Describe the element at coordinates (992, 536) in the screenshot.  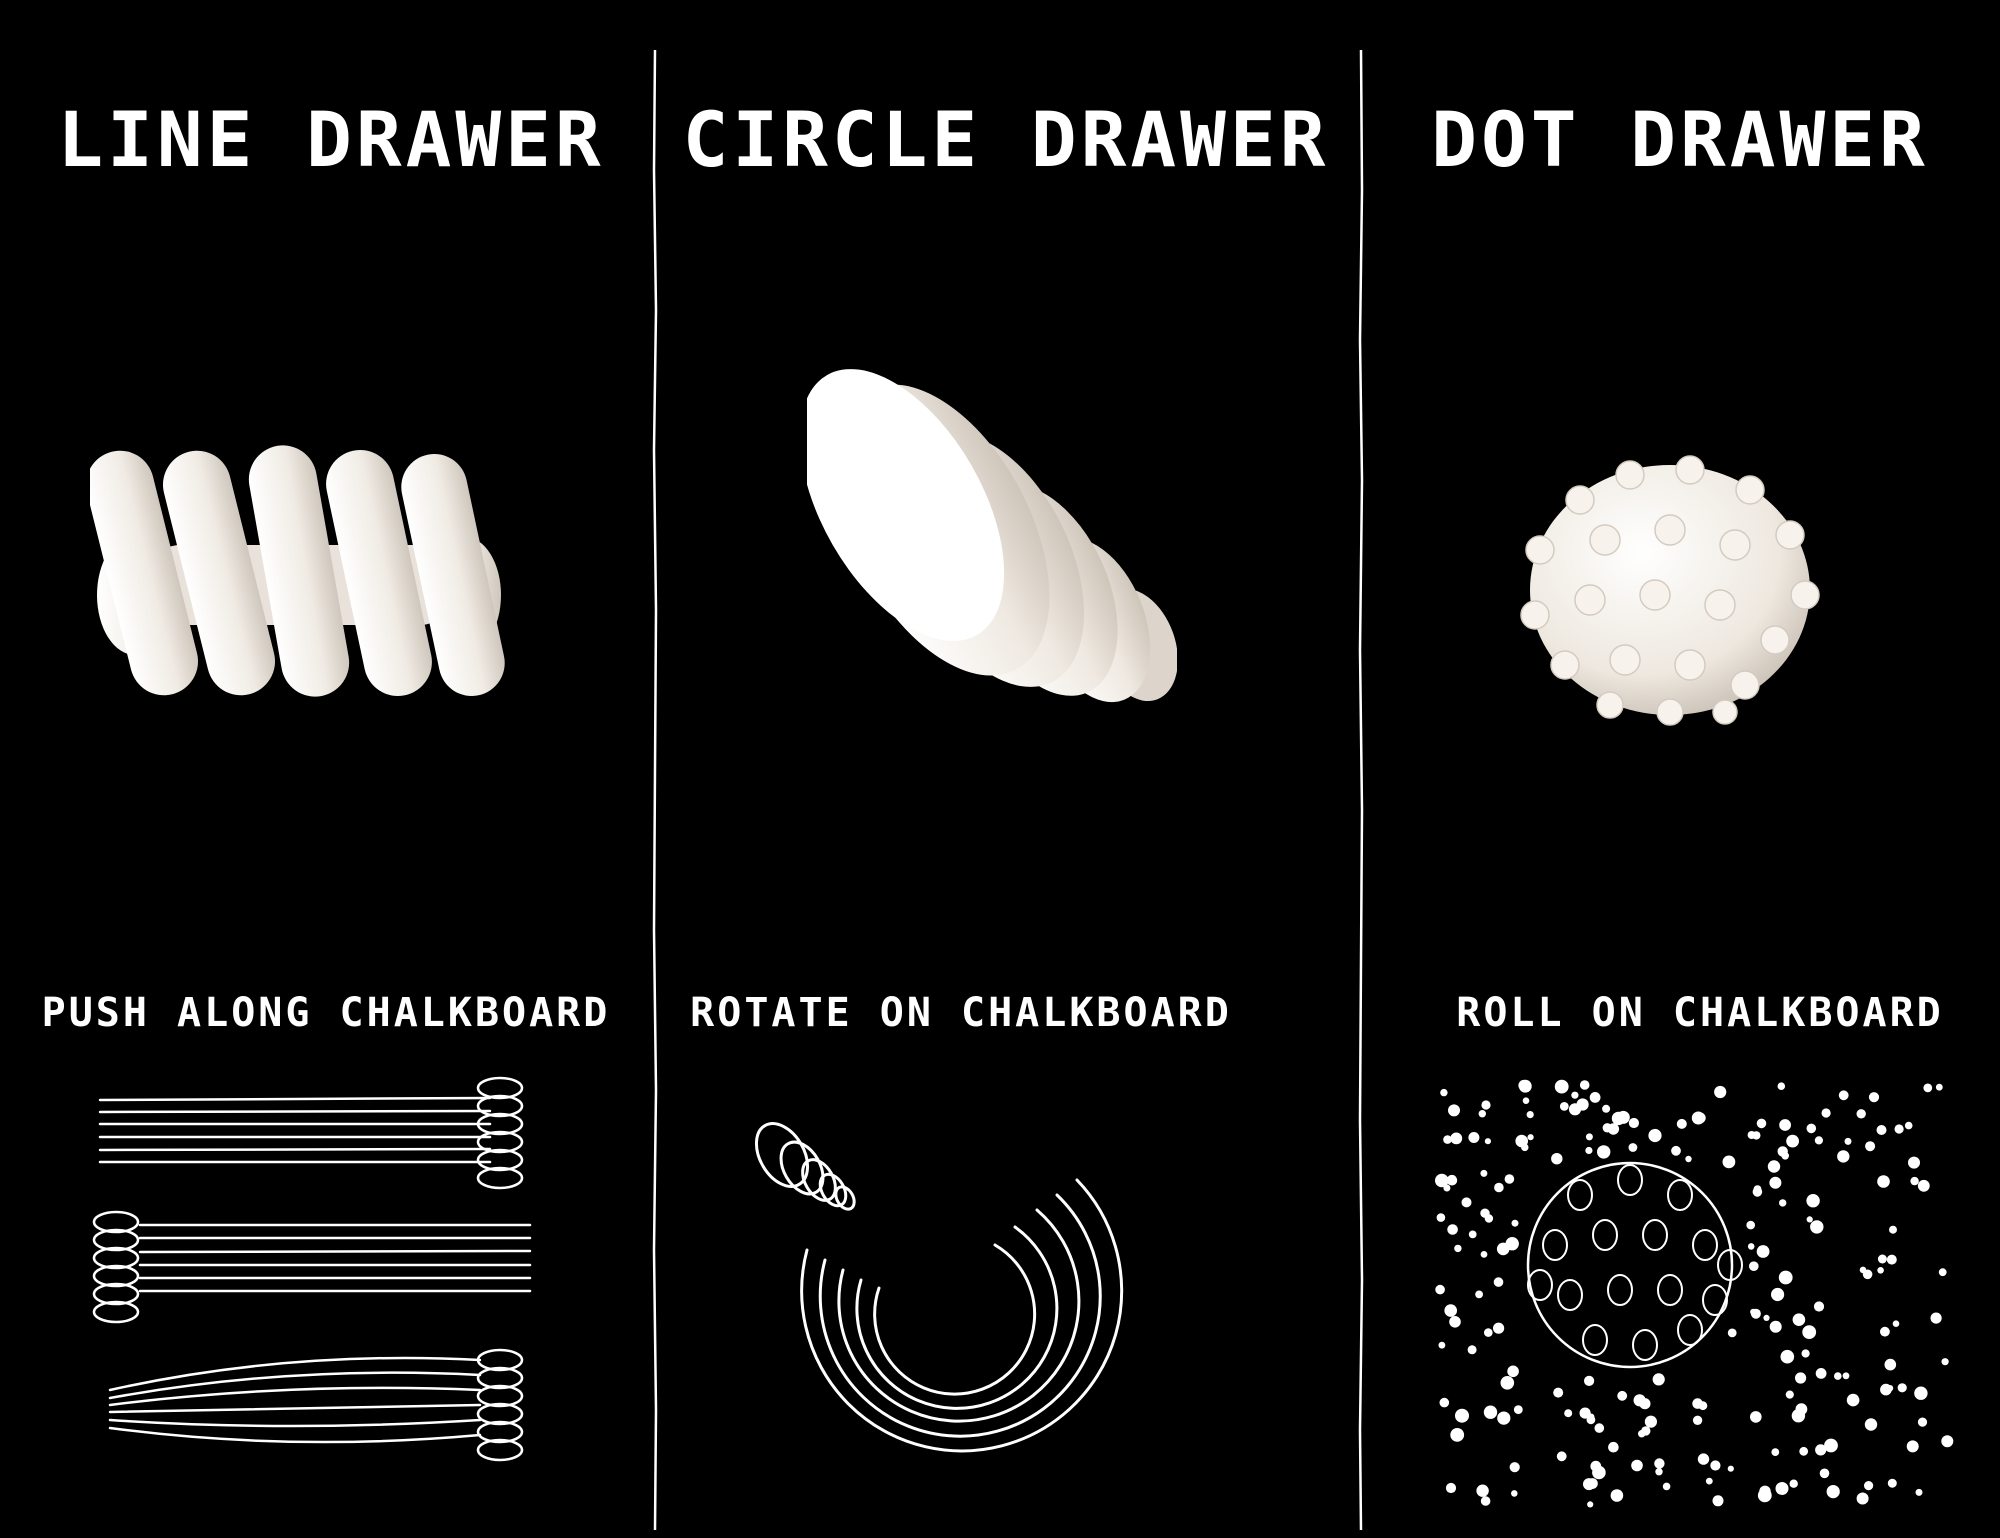
I see `circle-drawer-object` at that location.